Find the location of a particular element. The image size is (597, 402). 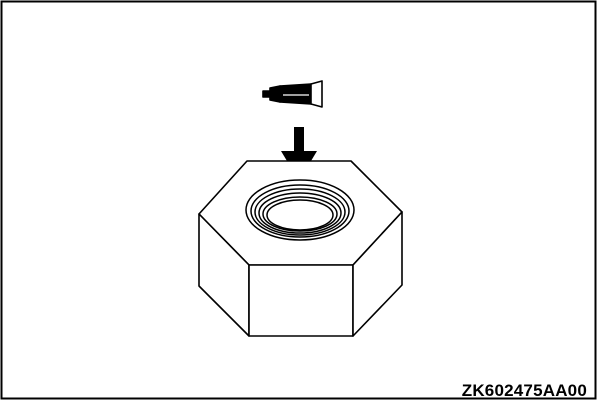

nut-right-face is located at coordinates (377, 274).